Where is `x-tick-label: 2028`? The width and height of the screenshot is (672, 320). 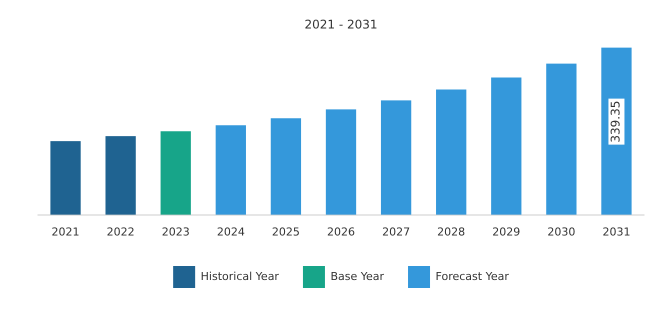 x-tick-label: 2028 is located at coordinates (451, 231).